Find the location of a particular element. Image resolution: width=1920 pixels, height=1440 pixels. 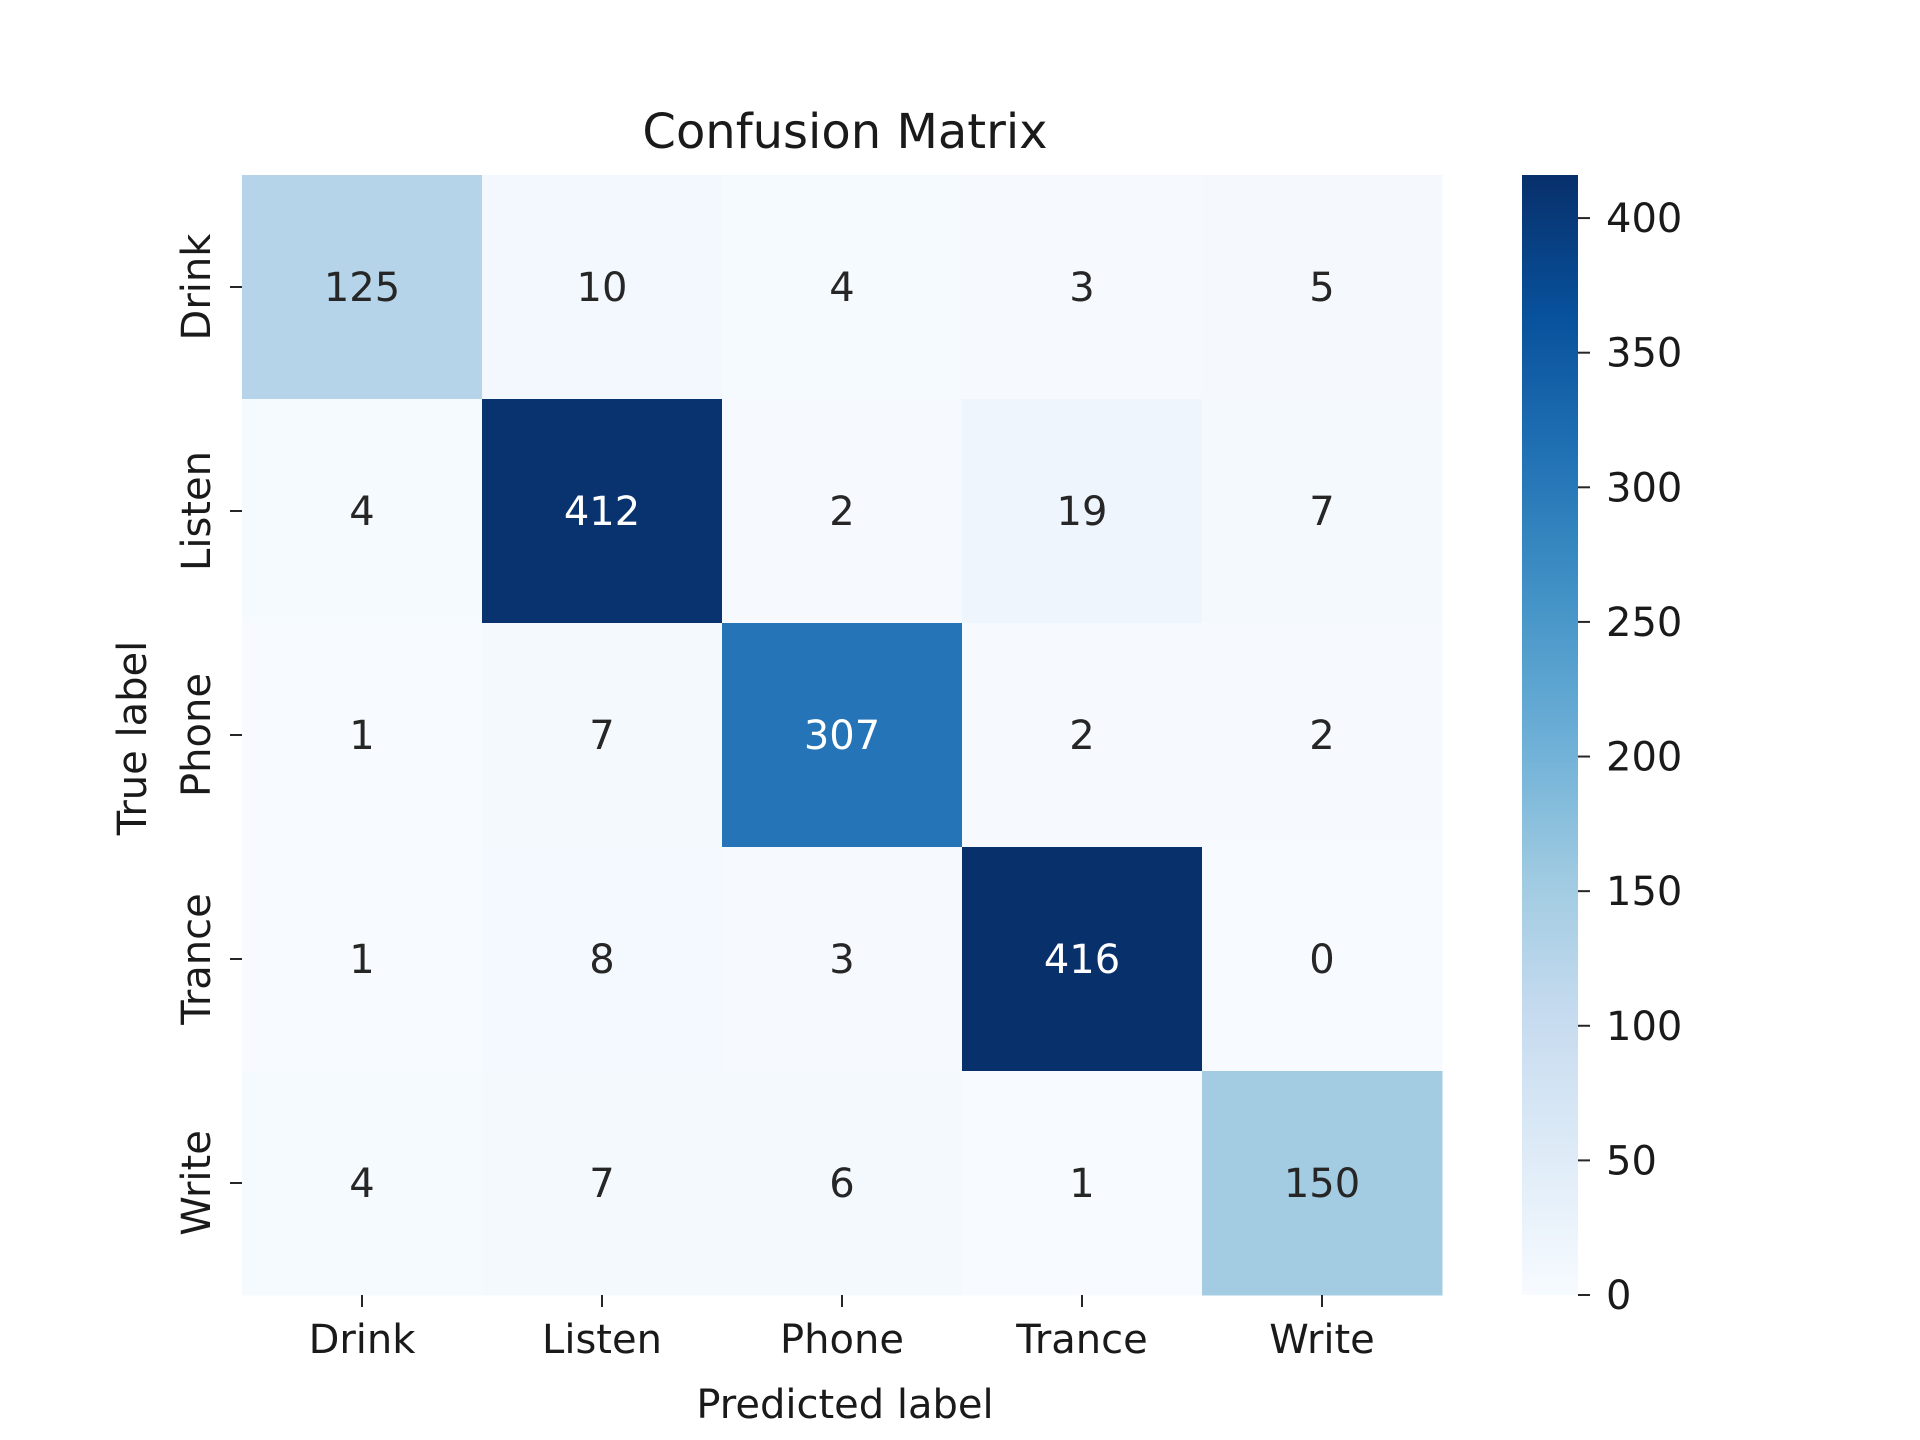

colorbar: 0 50 100 150 200 250 300 350 400 is located at coordinates (1602, 747).